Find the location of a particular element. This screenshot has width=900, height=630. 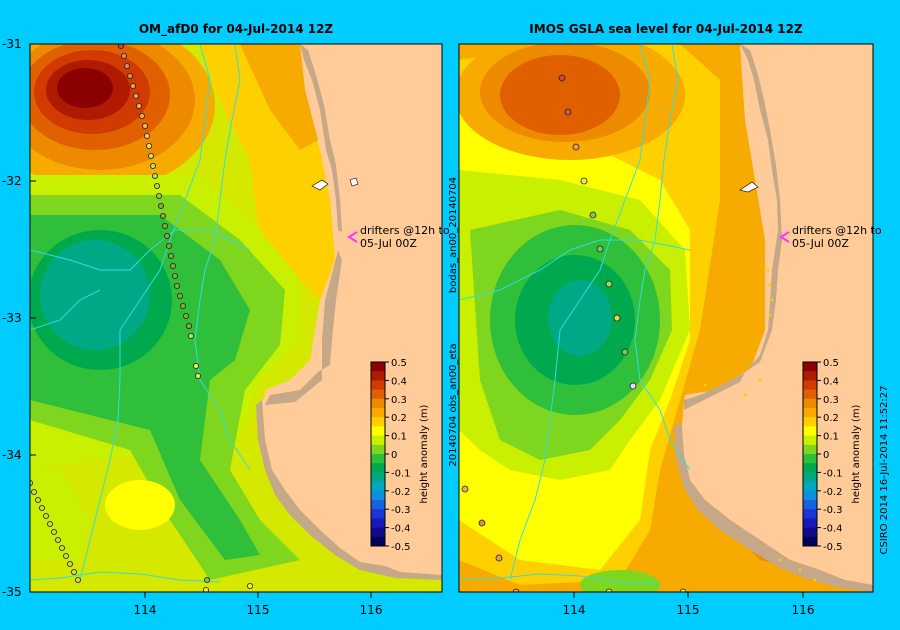

lat-tick-label: -32 is located at coordinates (12, 181).